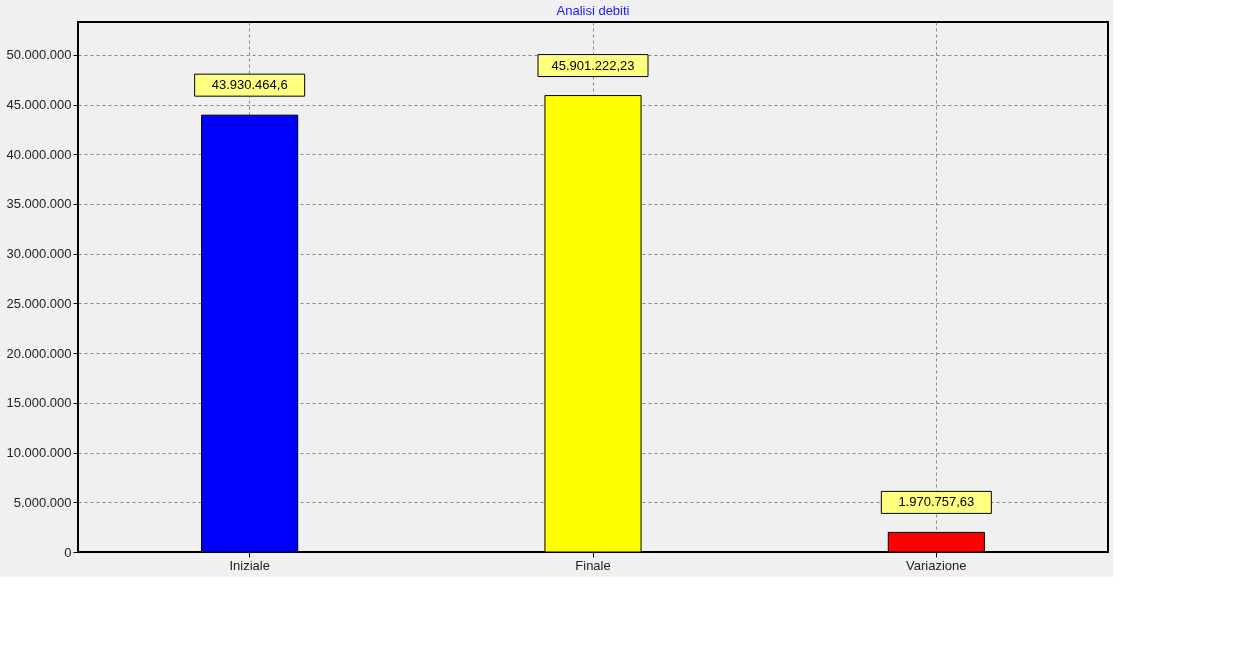 This screenshot has width=1254, height=664. I want to click on data-label: 1.970.757,63, so click(936, 502).